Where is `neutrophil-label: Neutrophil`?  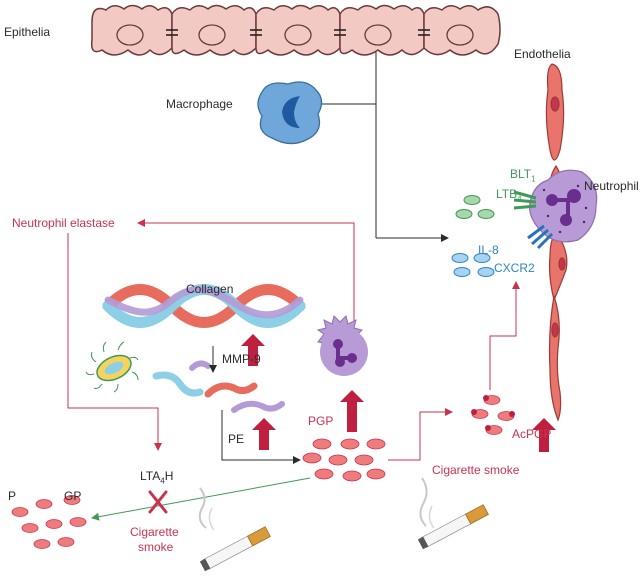
neutrophil-label: Neutrophil is located at coordinates (611, 186).